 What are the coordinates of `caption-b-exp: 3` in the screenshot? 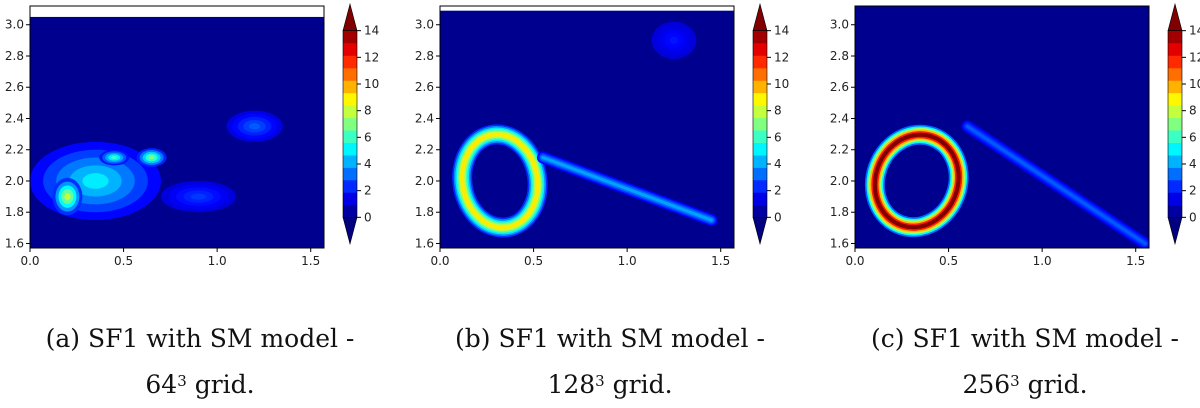 It's located at (600, 381).